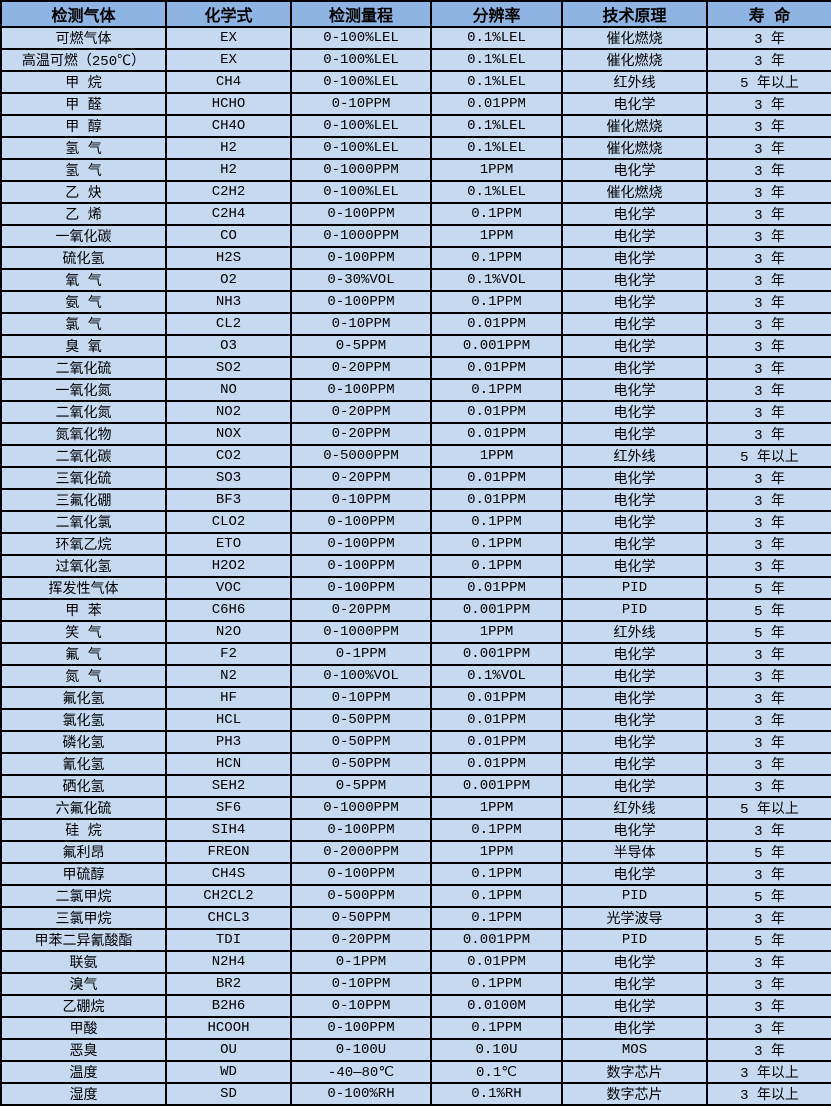 The image size is (831, 1106). Describe the element at coordinates (83, 126) in the screenshot. I see `cell-gas_name: 甲 醇` at that location.